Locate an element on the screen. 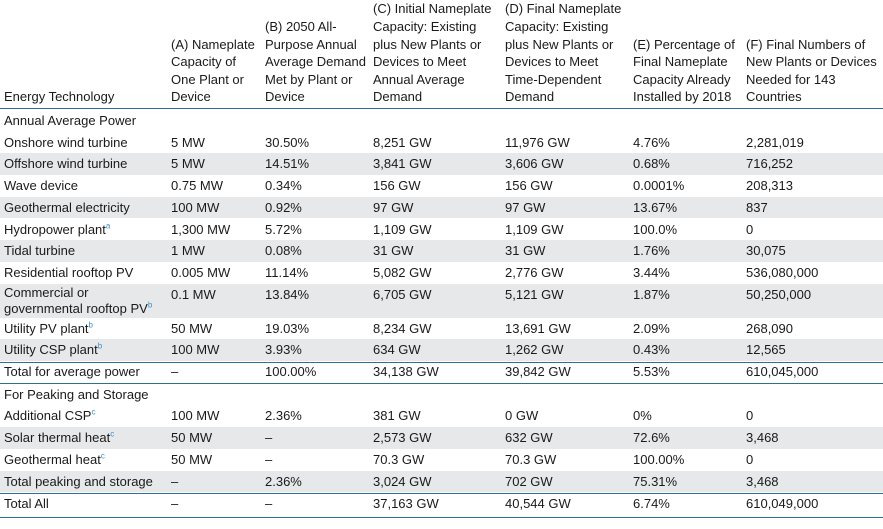  table-cell: 3,841 GW is located at coordinates (402, 164).